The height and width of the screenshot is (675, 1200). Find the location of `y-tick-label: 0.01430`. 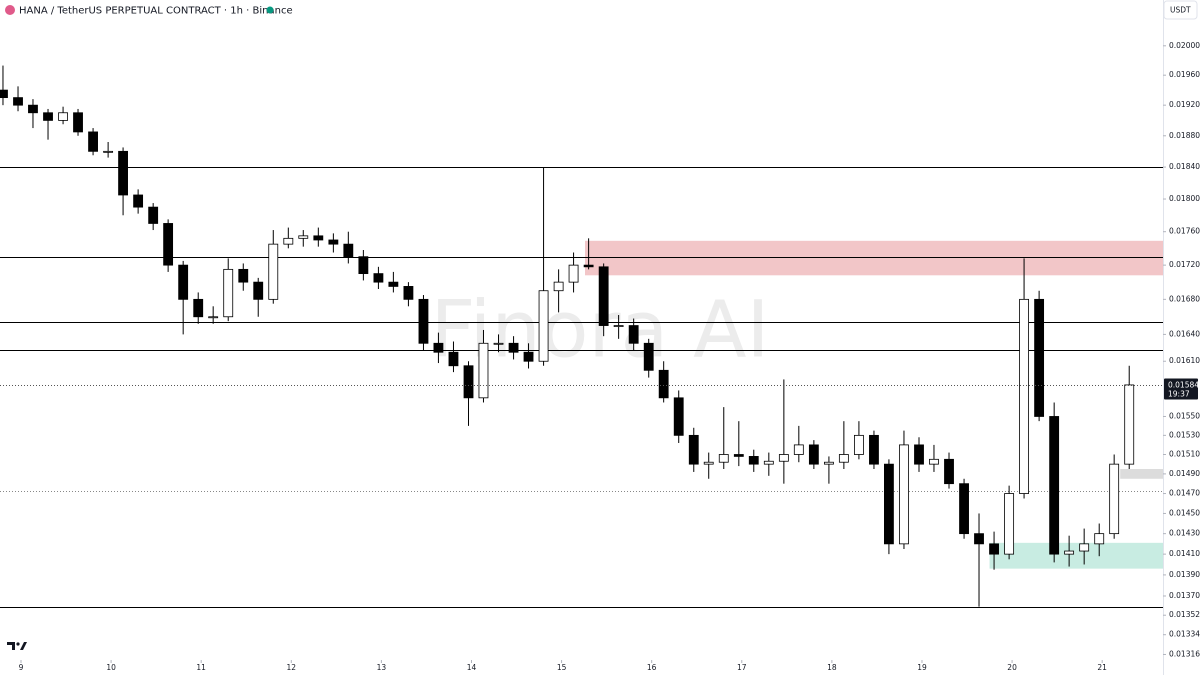

y-tick-label: 0.01430 is located at coordinates (1184, 533).